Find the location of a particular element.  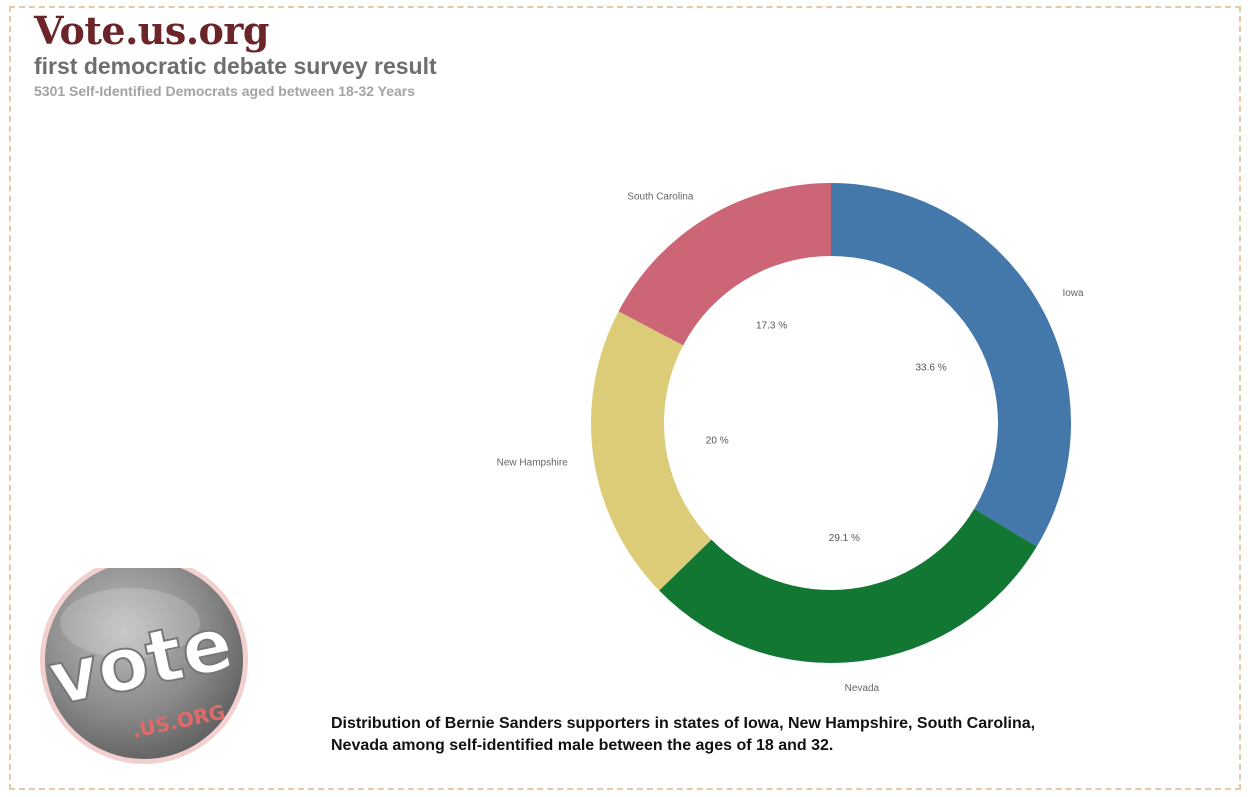

brand-title: Vote.us.org is located at coordinates (152, 30).